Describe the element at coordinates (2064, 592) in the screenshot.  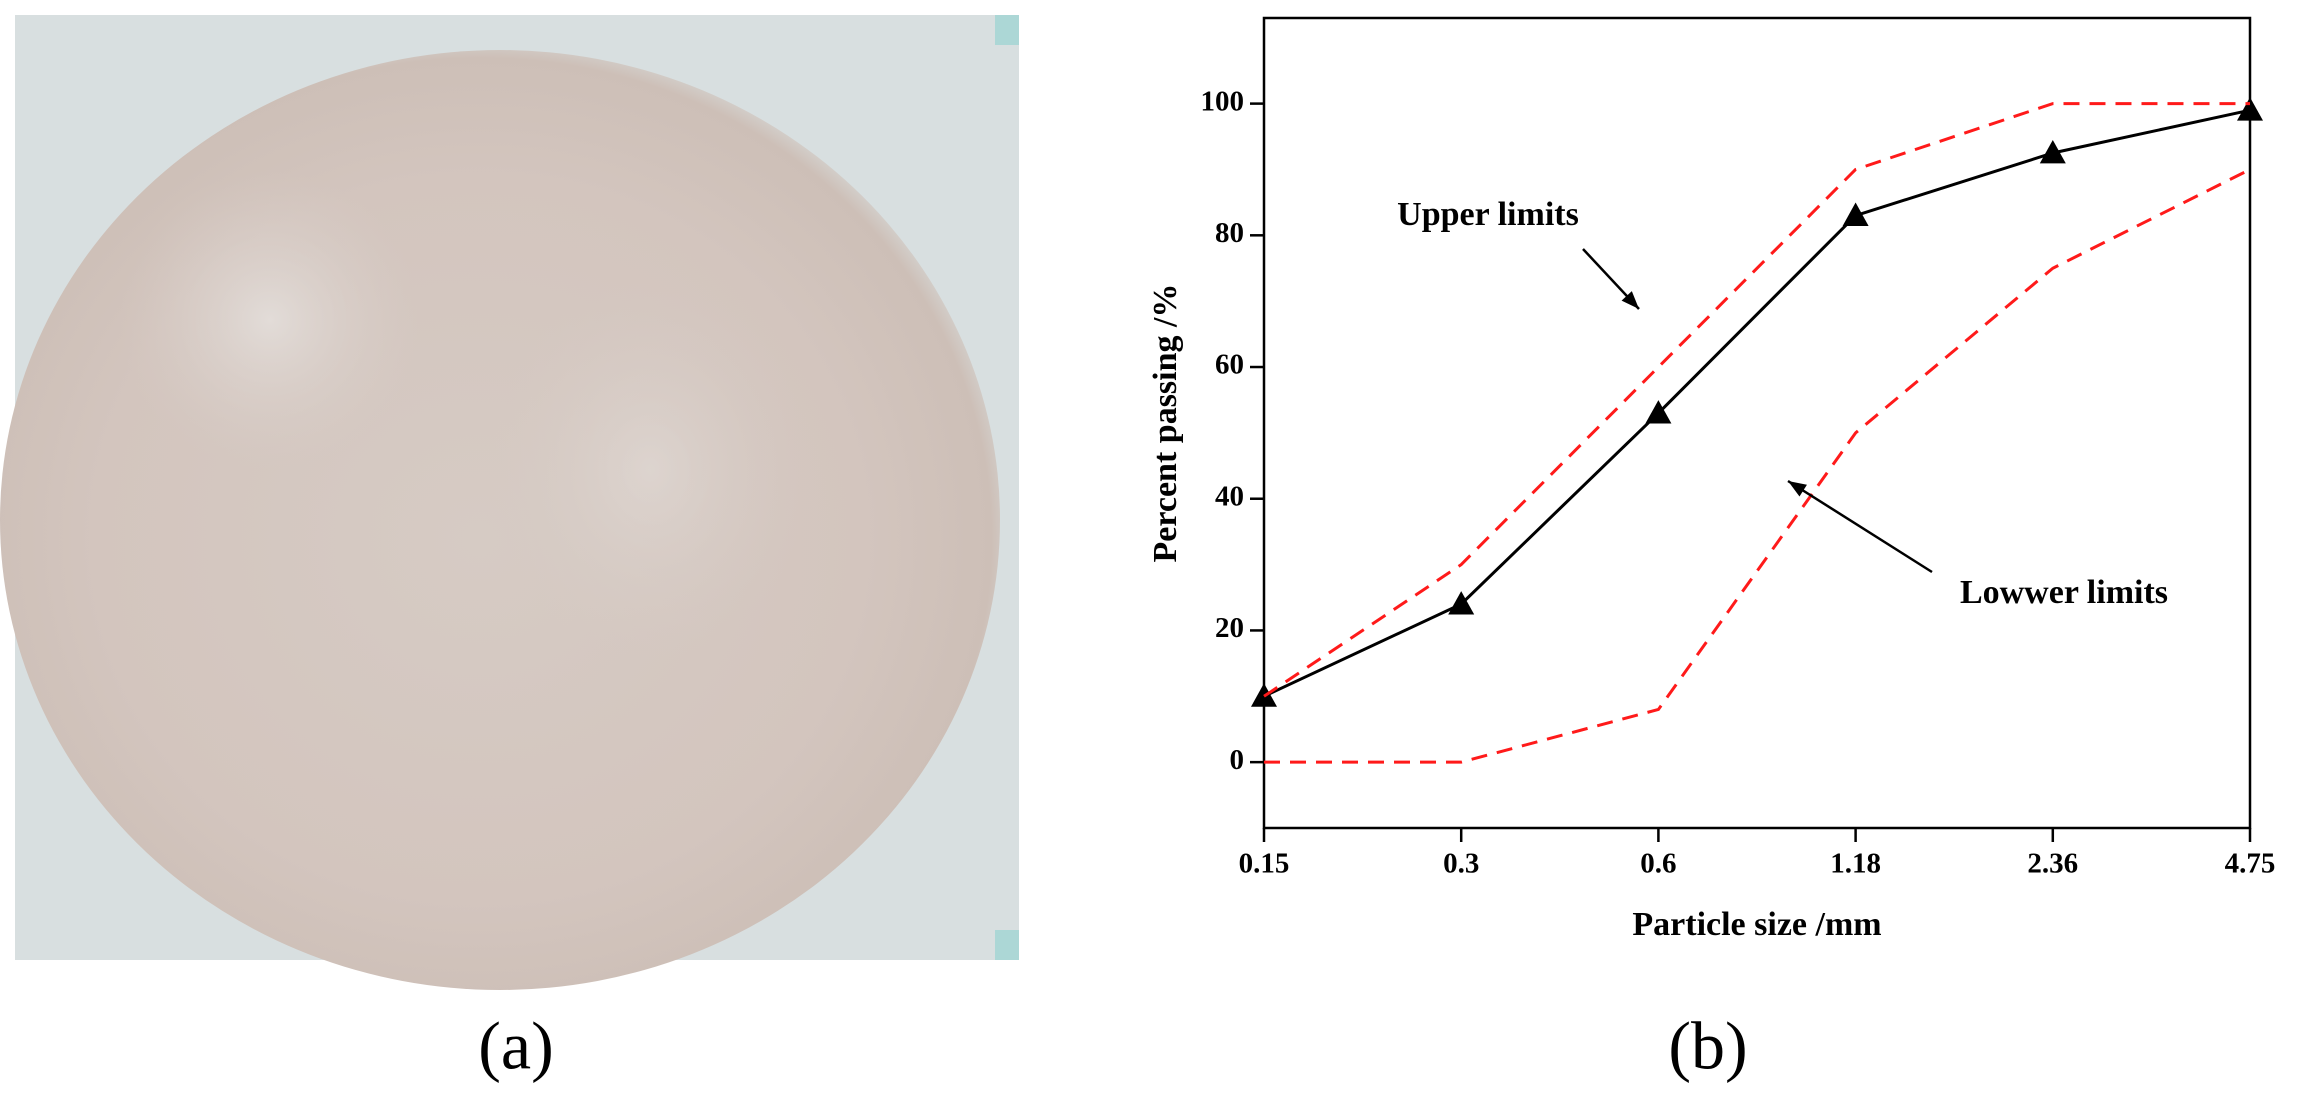
I see `annotation: Lowwer limits` at that location.